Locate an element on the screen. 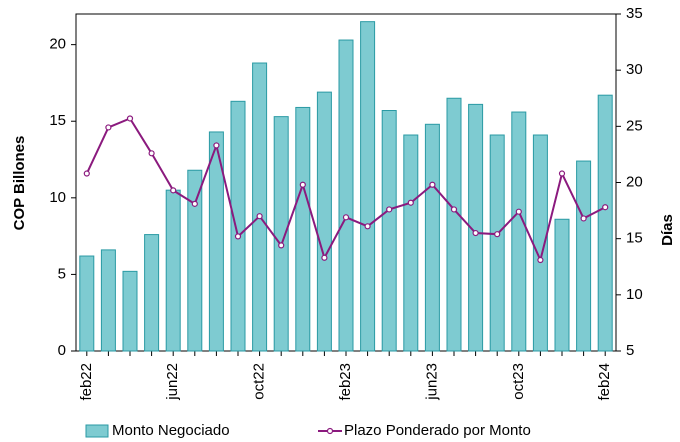 This screenshot has height=442, width=680. x-tick-label: feb23 is located at coordinates (345, 382).